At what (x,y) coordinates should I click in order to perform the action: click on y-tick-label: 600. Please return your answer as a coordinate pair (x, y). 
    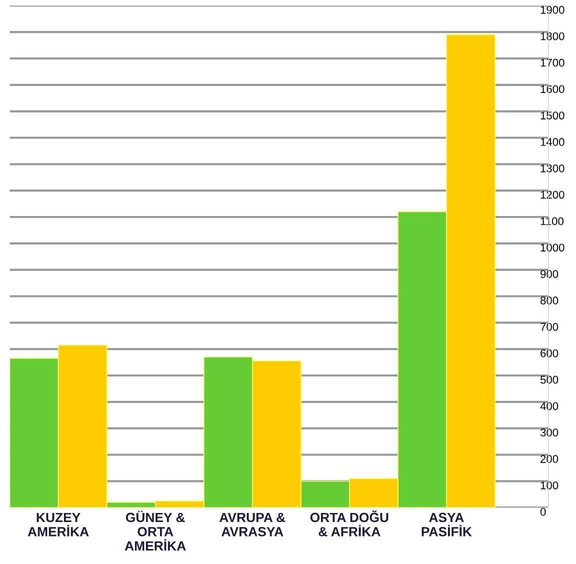
    Looking at the image, I should click on (549, 353).